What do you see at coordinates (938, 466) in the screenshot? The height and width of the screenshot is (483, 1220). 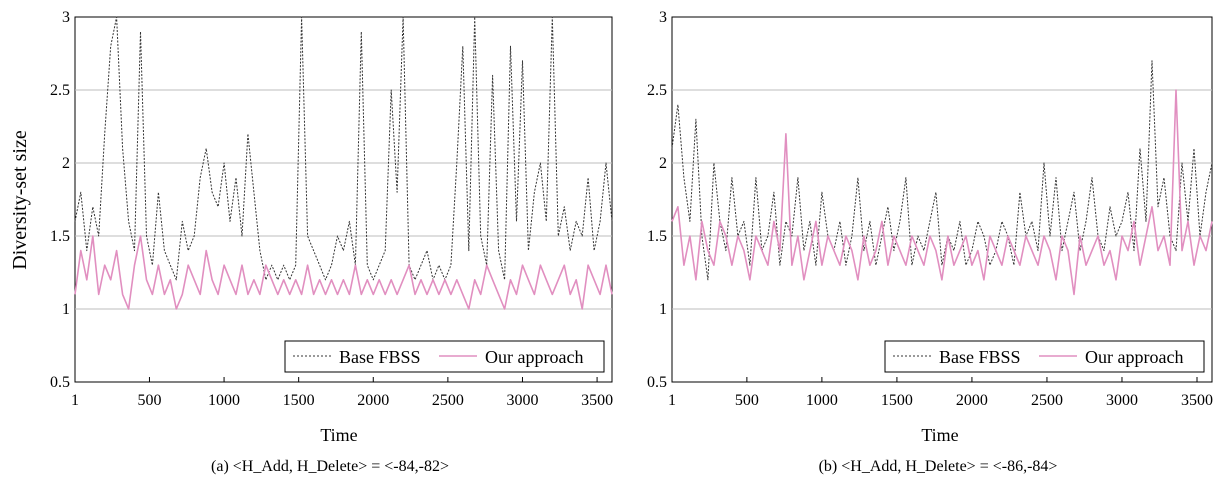 I see `panel-caption: (b) <H_Add, H_Delete> = <-86,-84>` at bounding box center [938, 466].